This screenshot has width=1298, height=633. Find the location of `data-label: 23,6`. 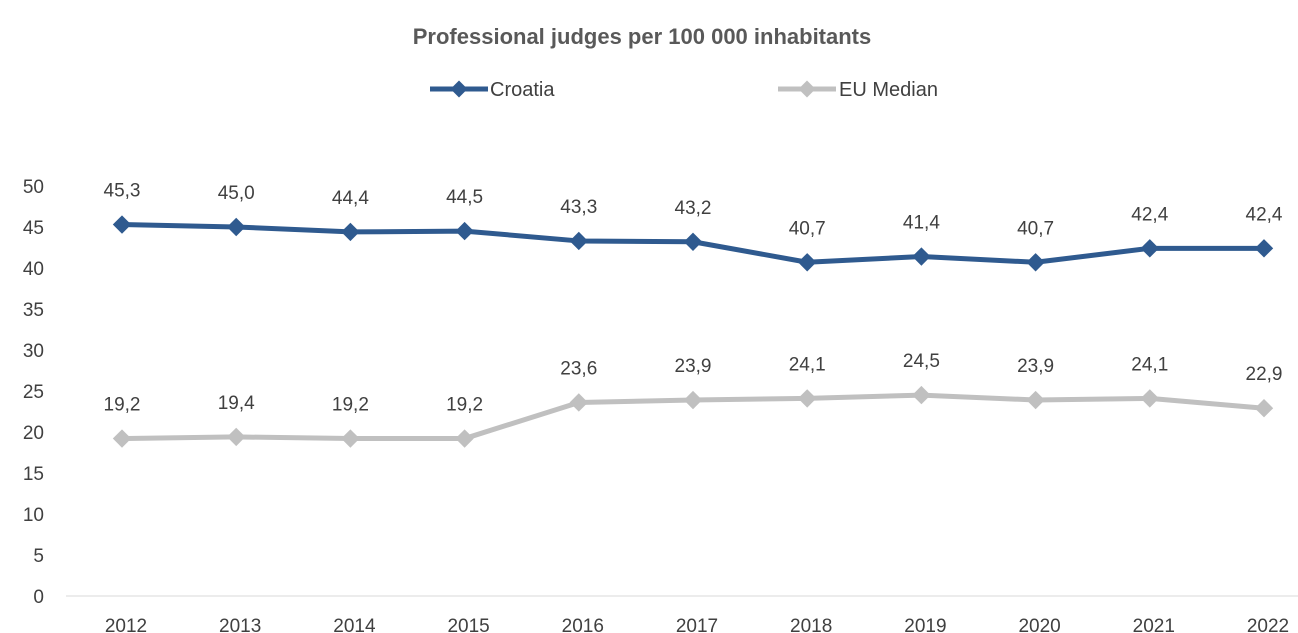

data-label: 23,6 is located at coordinates (578, 368).